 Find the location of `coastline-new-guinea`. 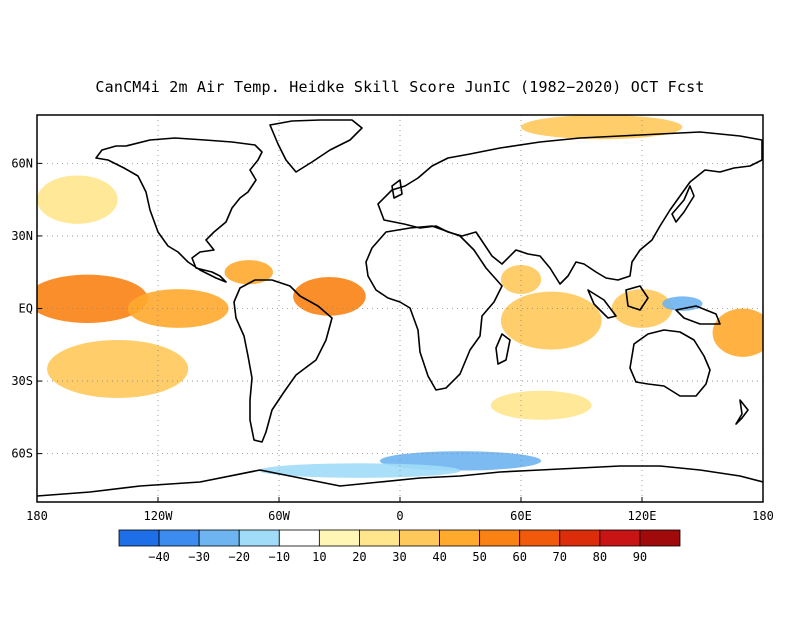

coastline-new-guinea is located at coordinates (698, 315).